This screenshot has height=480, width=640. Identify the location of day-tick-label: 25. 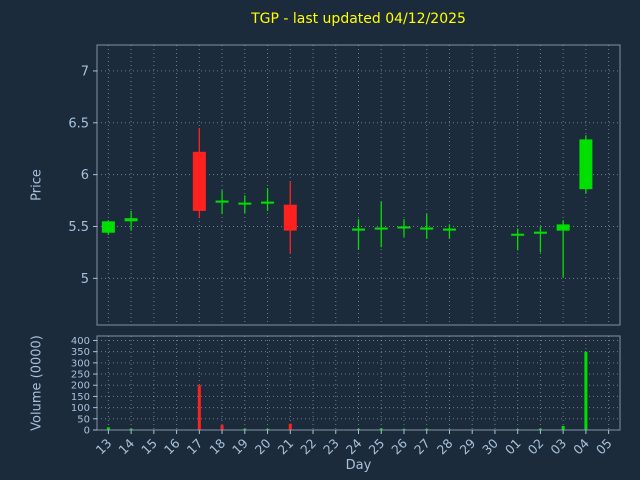
(377, 447).